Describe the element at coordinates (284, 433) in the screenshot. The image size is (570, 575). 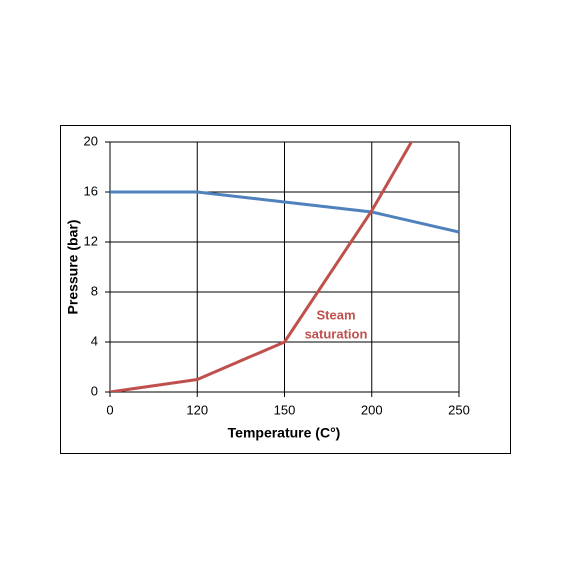
I see `x-axis-title: Temperature (C°)` at that location.